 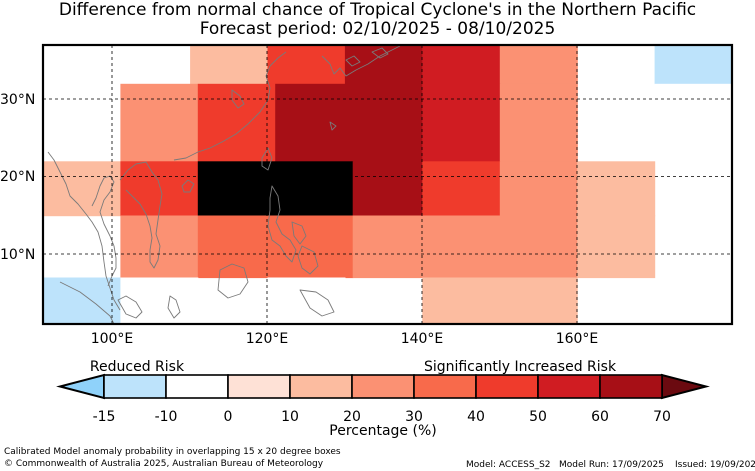 I want to click on reduced-risk-label: Reduced Risk, so click(x=137, y=367).